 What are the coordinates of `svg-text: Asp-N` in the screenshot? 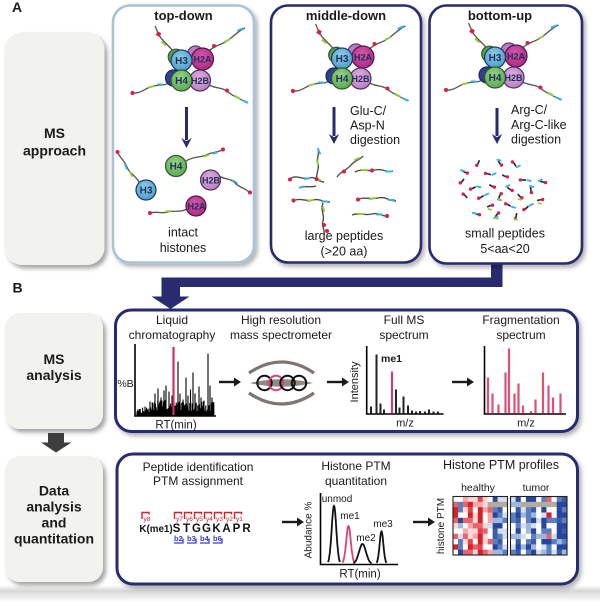 It's located at (367, 126).